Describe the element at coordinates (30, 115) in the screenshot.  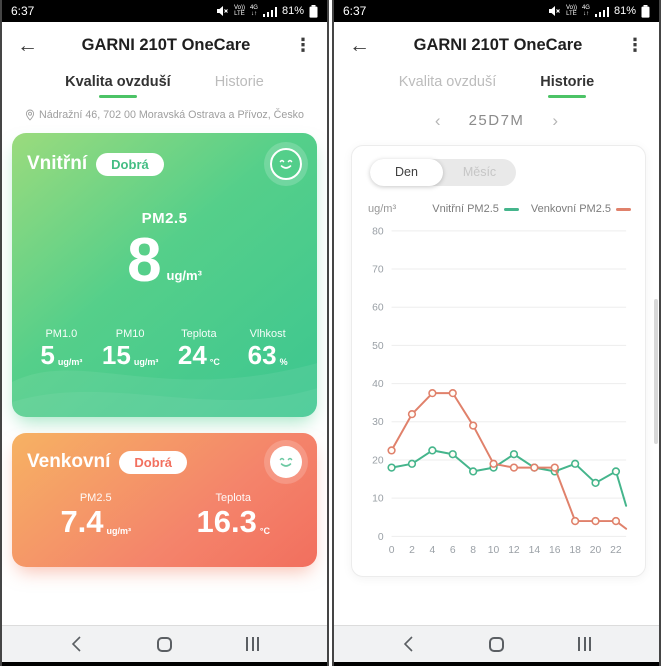
I see `location-pin-icon` at that location.